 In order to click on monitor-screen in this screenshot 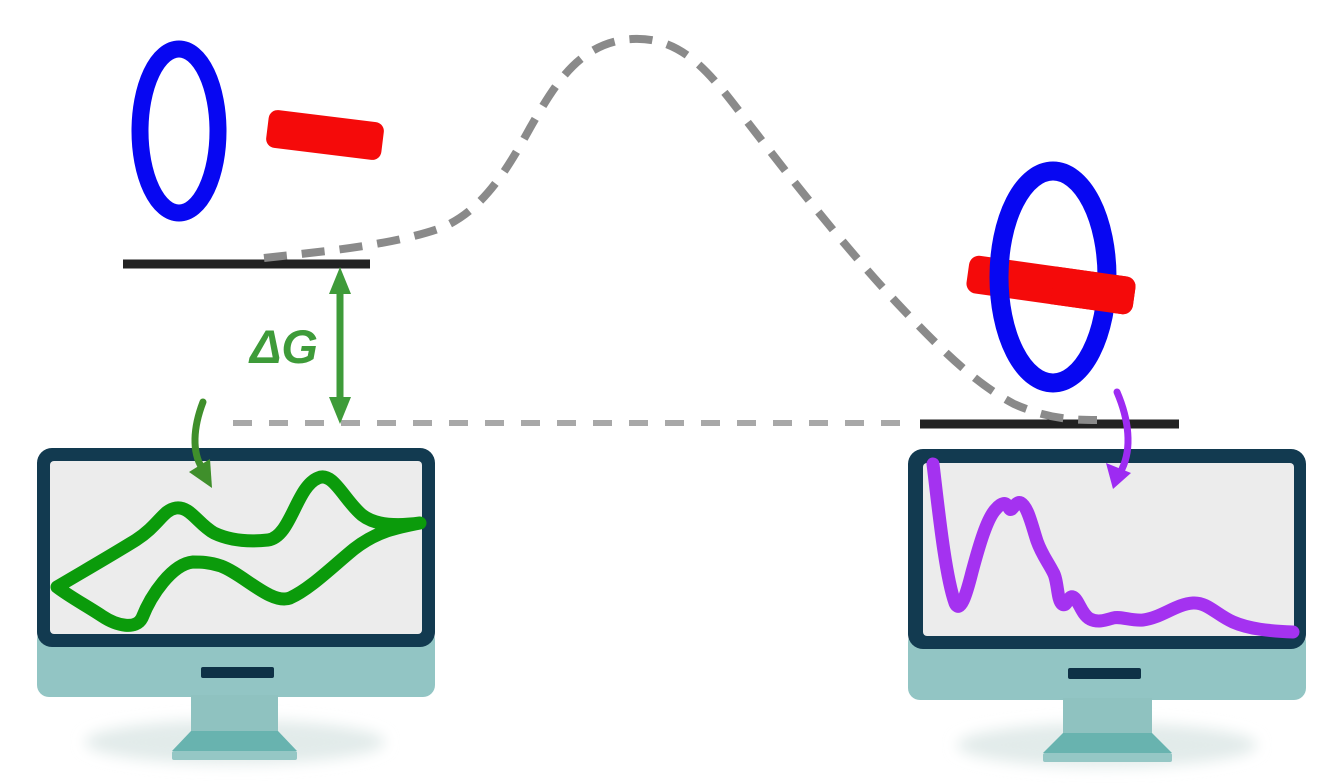, I will do `click(236, 547)`.